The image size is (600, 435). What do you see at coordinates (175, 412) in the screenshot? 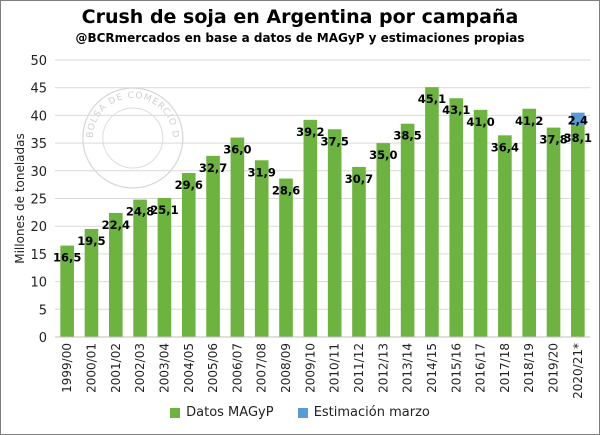
I see `legend-swatch-magyp` at bounding box center [175, 412].